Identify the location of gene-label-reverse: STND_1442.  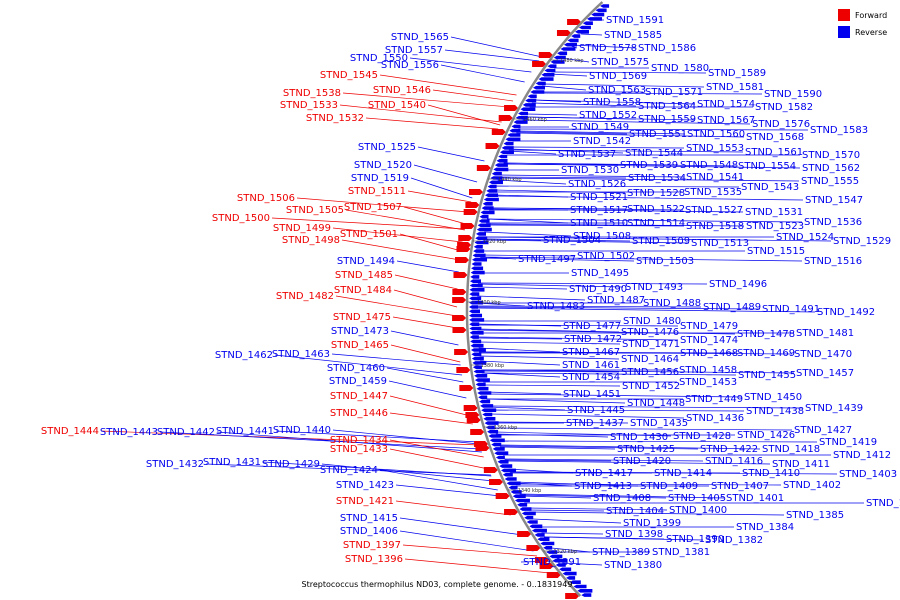
(186, 432).